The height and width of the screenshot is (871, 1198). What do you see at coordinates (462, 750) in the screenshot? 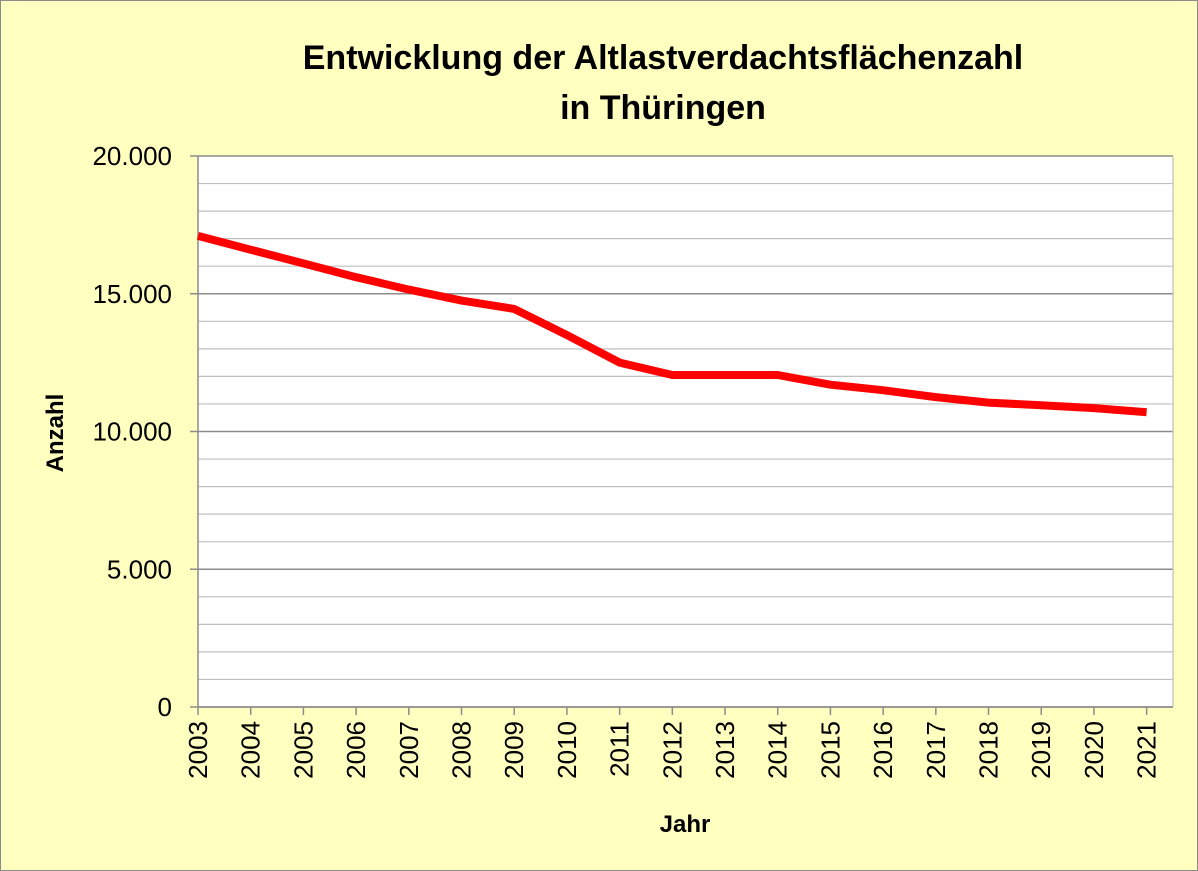
I see `x-tick-label: 2008` at bounding box center [462, 750].